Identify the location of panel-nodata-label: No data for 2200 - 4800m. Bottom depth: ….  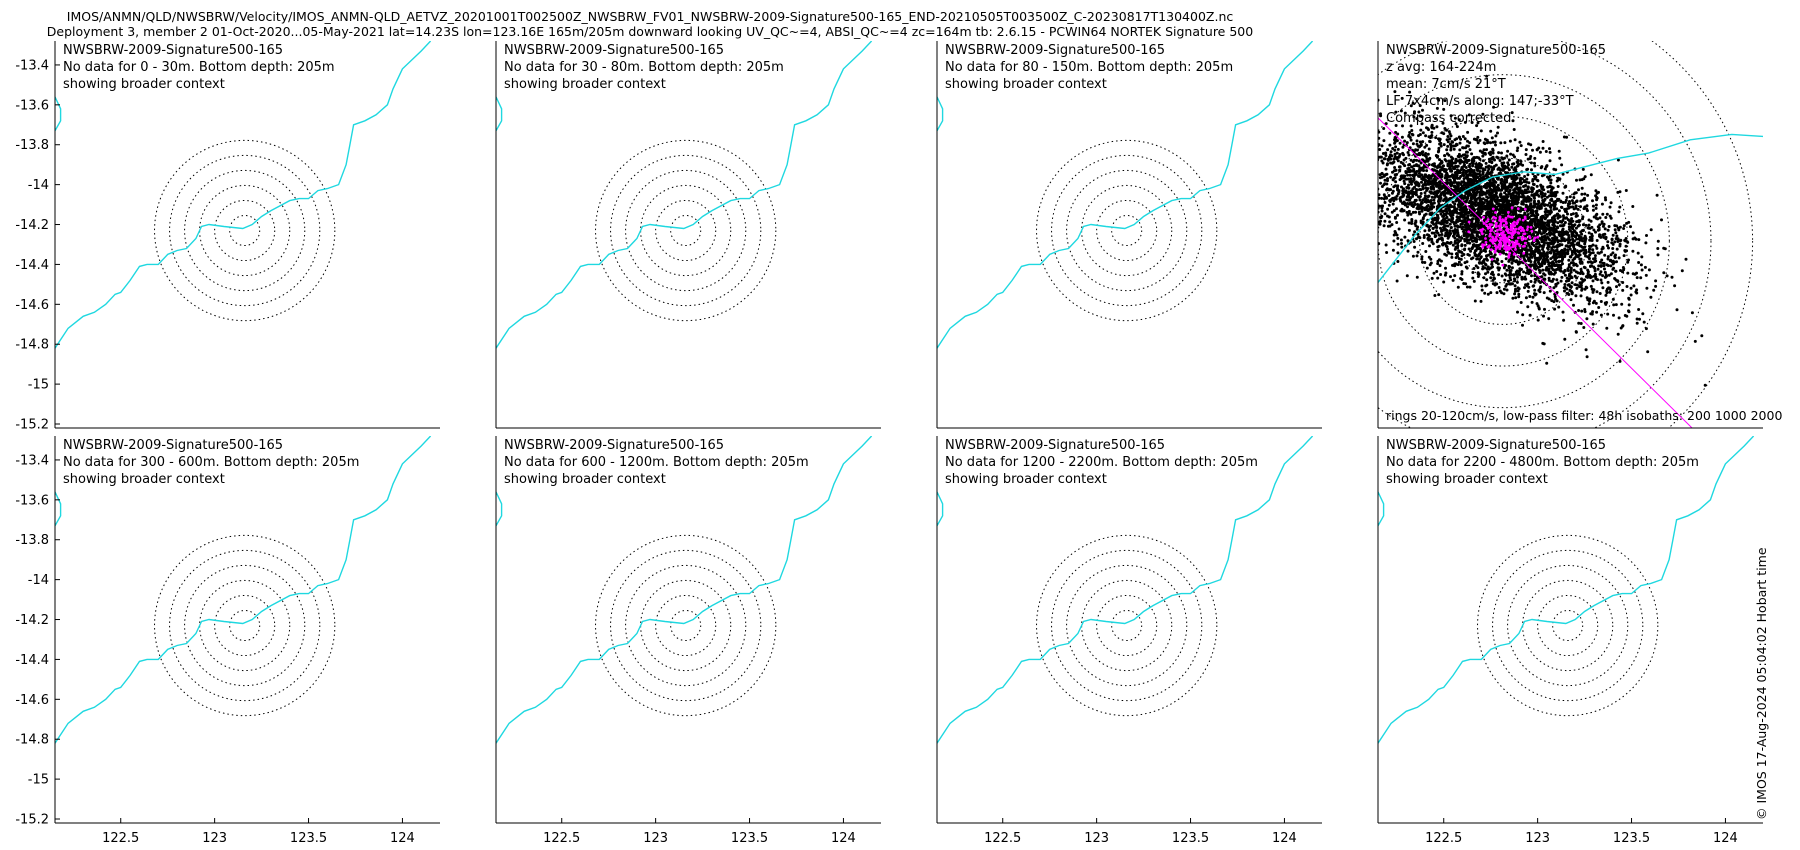
(1542, 462).